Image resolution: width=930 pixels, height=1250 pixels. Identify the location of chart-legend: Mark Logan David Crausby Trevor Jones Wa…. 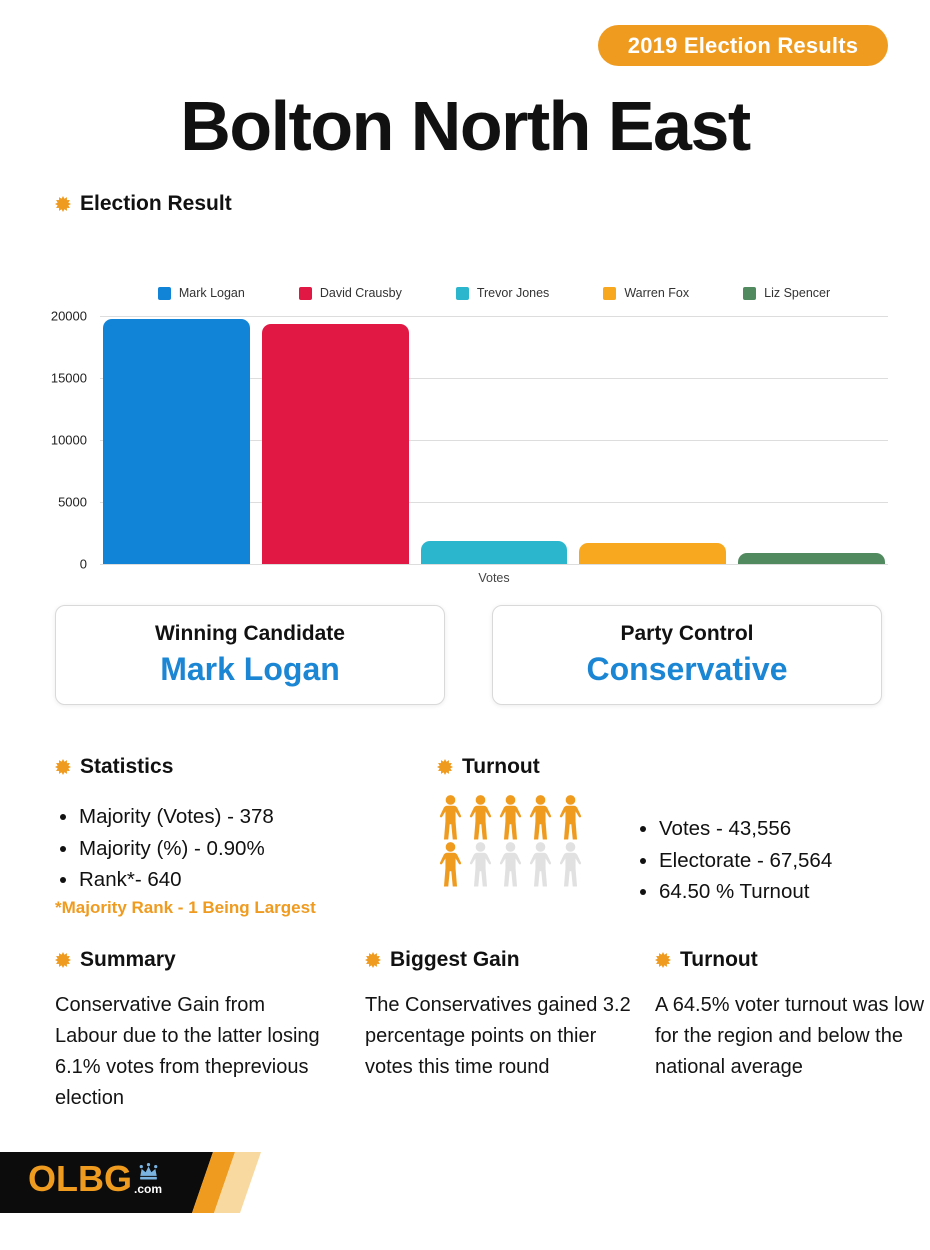
(494, 293).